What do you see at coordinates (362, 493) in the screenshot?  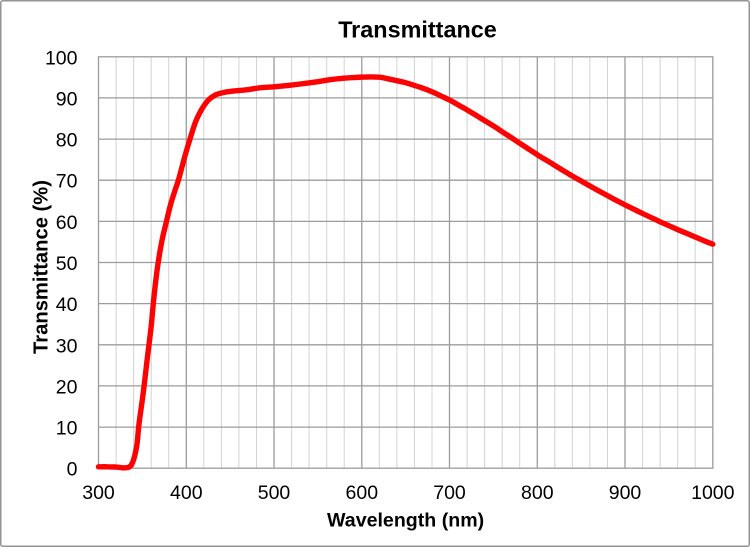 I see `svg-text: 600` at bounding box center [362, 493].